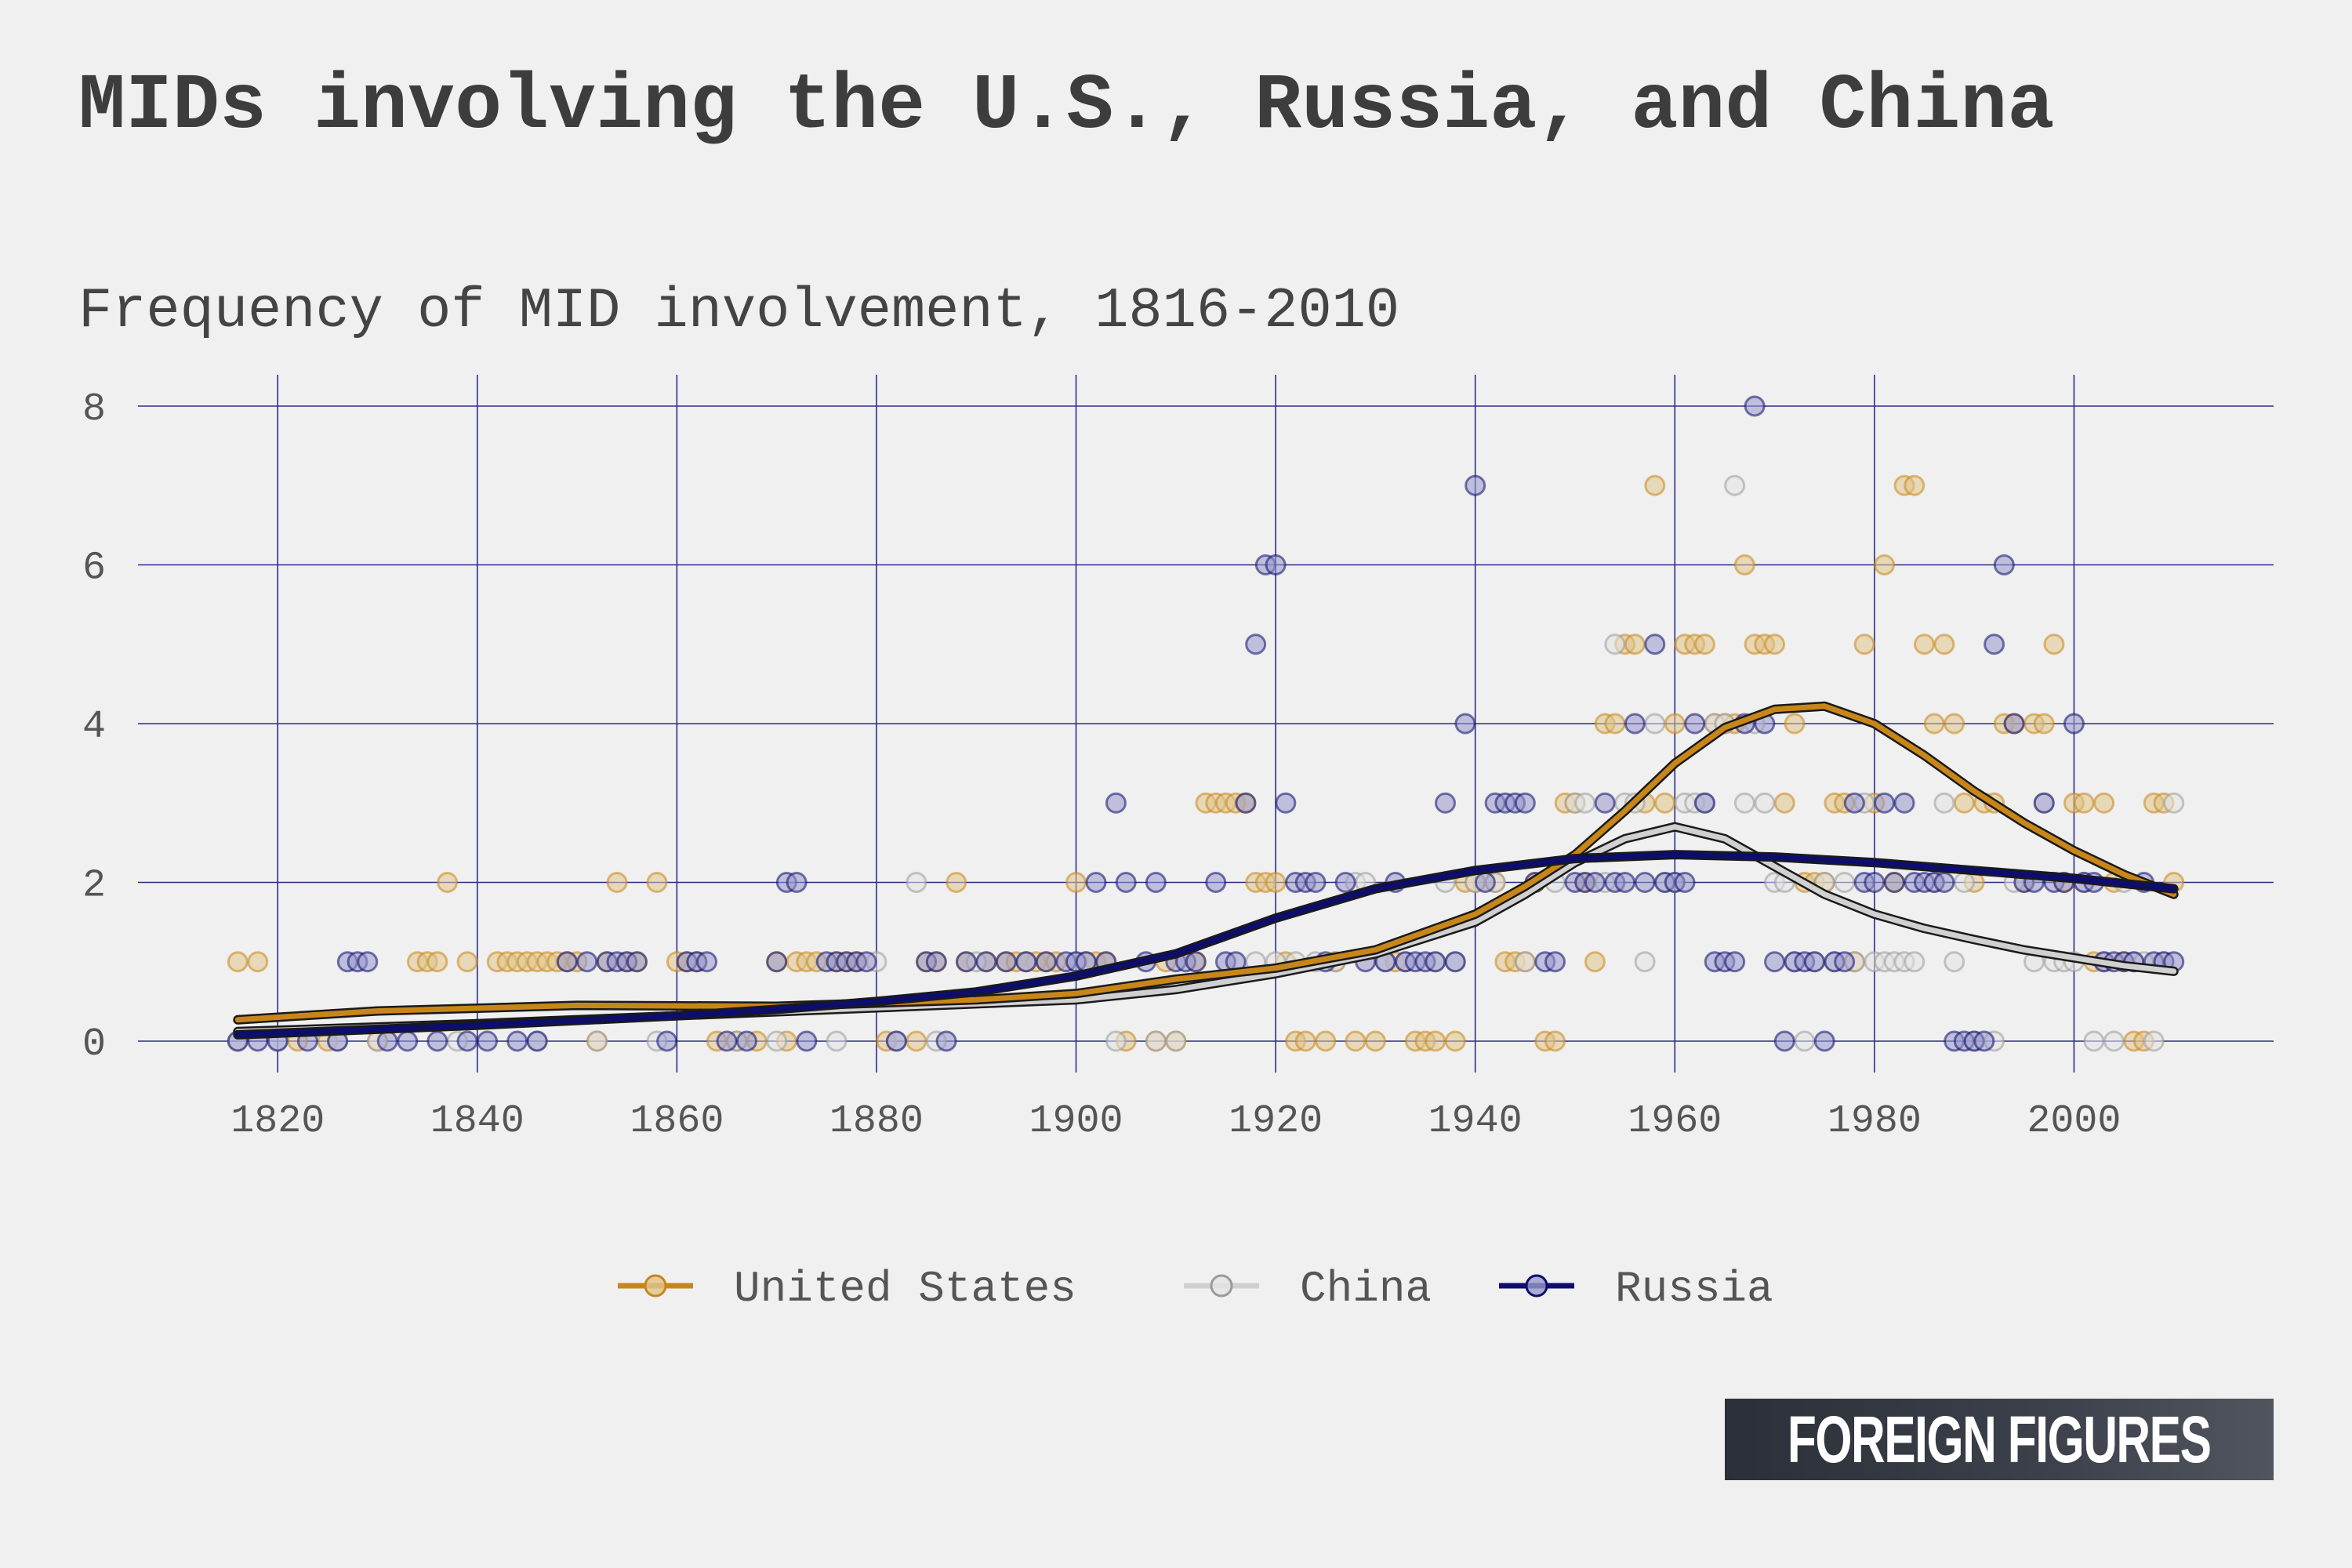  Describe the element at coordinates (94, 409) in the screenshot. I see `y-tick-label-8: 8` at that location.